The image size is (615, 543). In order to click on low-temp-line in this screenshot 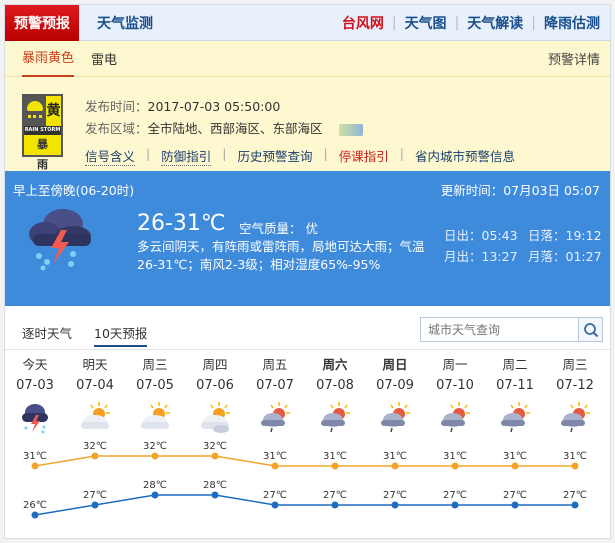, I will do `click(304, 505)`.